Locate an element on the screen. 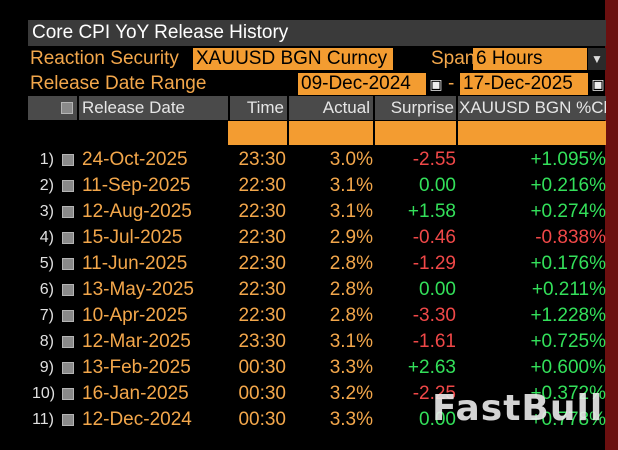 This screenshot has height=450, width=618. release-date: 12-Mar-2025 is located at coordinates (136, 341).